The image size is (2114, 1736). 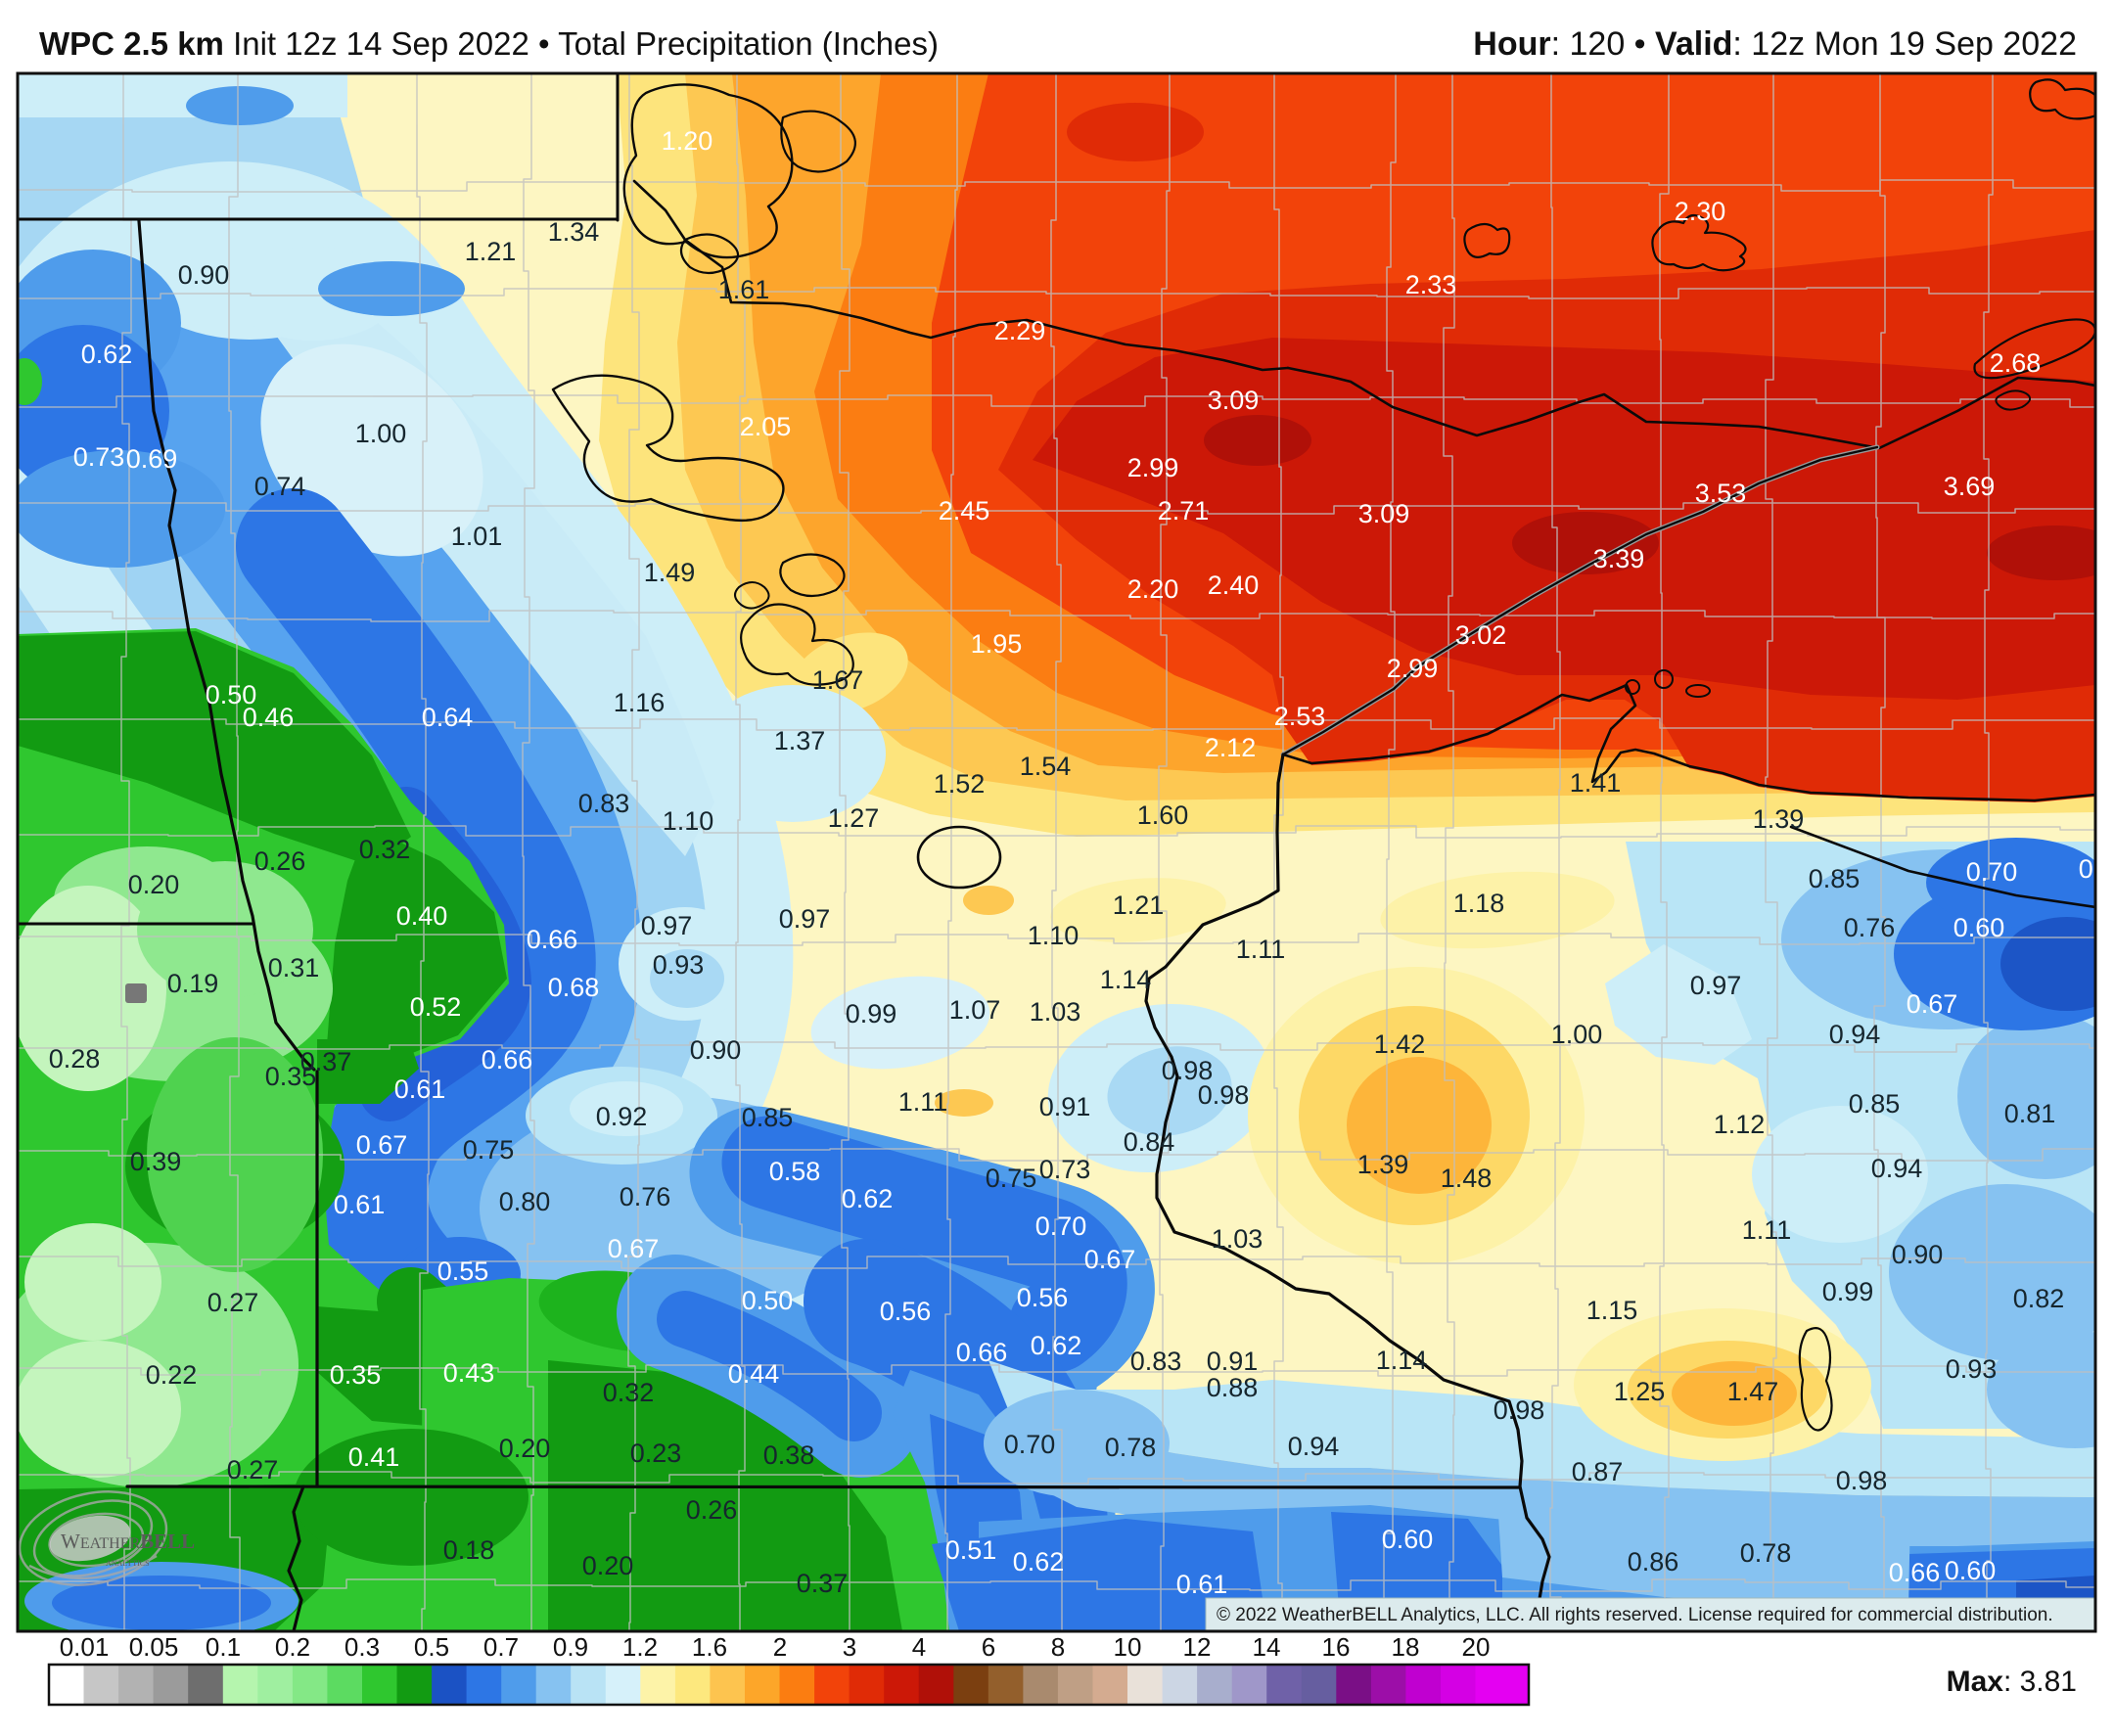 What do you see at coordinates (872, 1014) in the screenshot?
I see `svg-text: 0.99` at bounding box center [872, 1014].